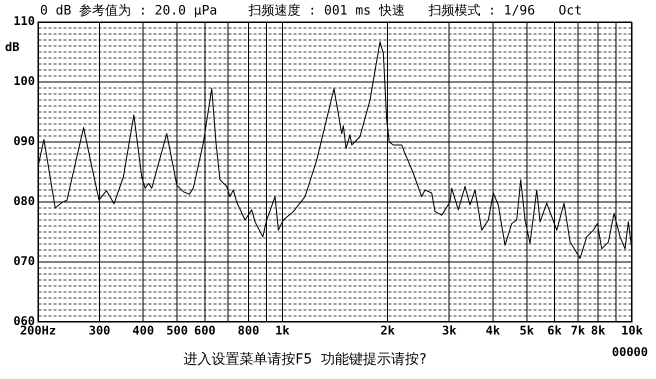  I want to click on x-tick-label: 4k, so click(493, 330).